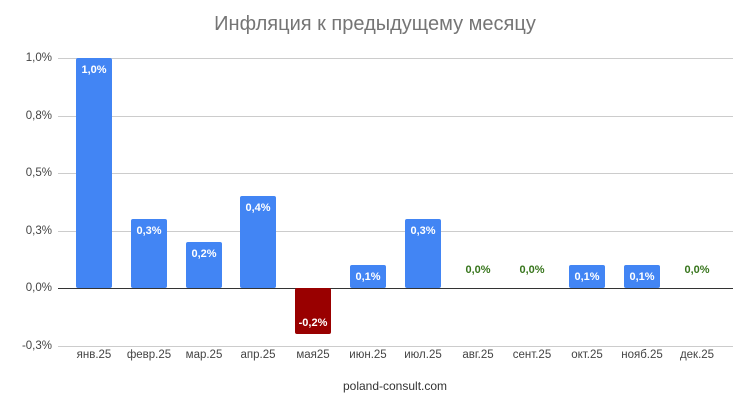 This screenshot has width=750, height=414. I want to click on bar-value-label: 0,4%, so click(258, 208).